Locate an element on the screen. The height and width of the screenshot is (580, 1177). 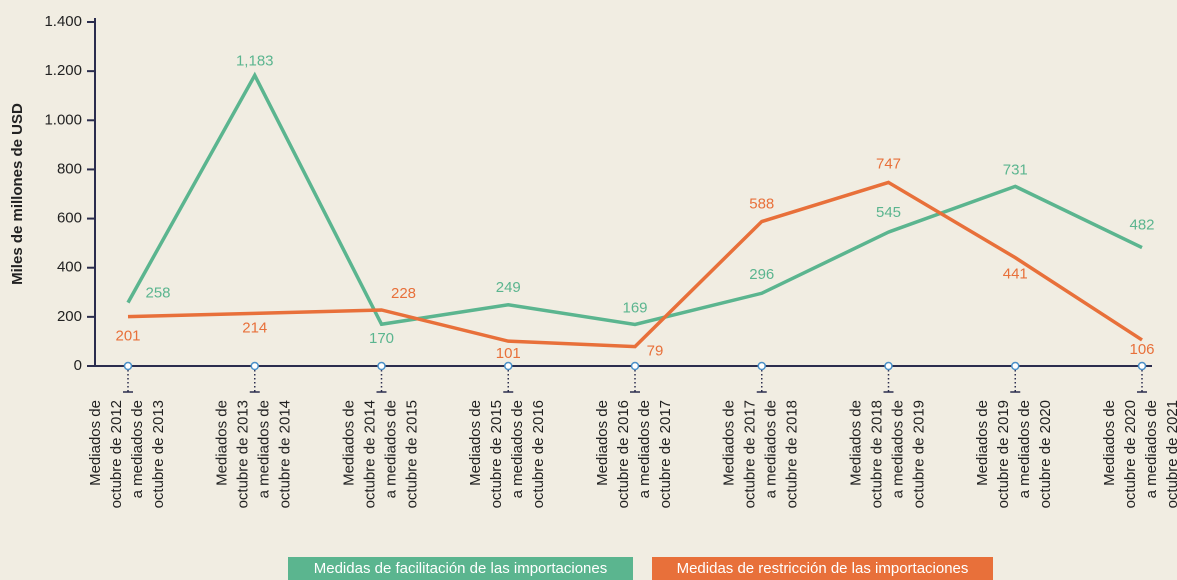
data-label: 545 is located at coordinates (888, 212).